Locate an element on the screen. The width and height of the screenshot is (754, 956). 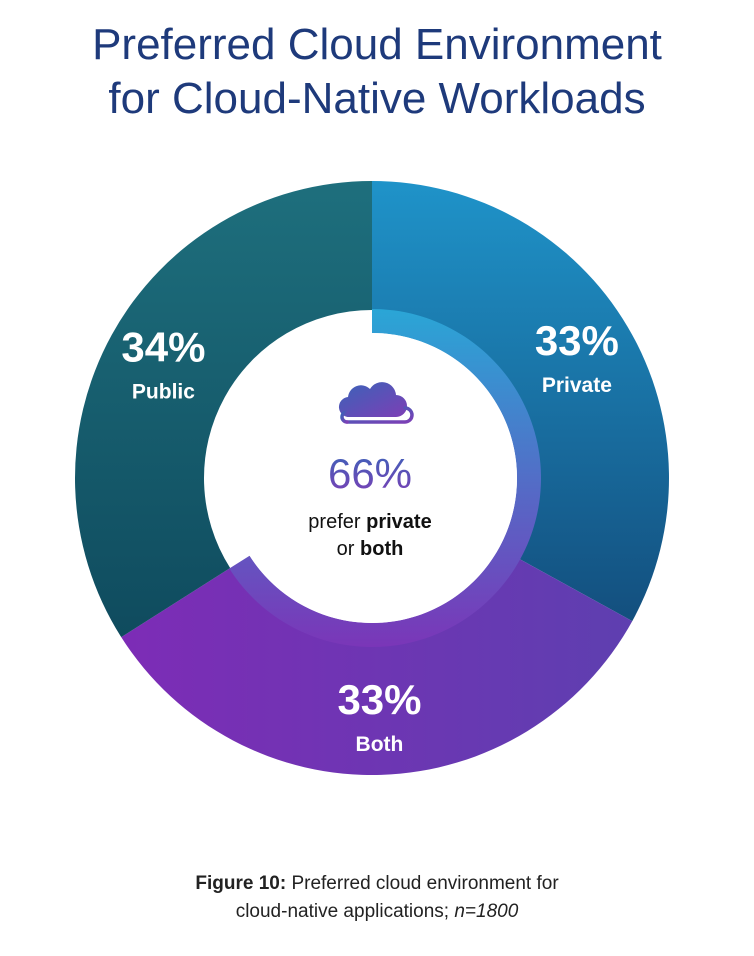
slice-label-private: Private is located at coordinates (577, 385).